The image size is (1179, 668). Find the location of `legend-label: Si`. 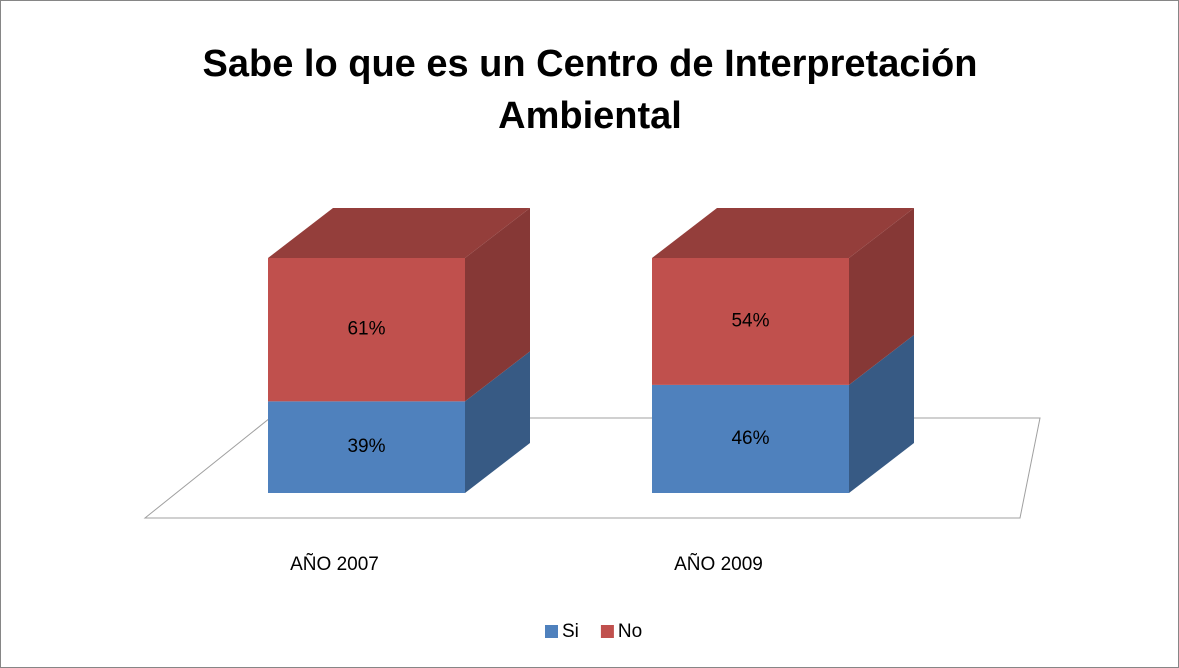

legend-label: Si is located at coordinates (570, 631).